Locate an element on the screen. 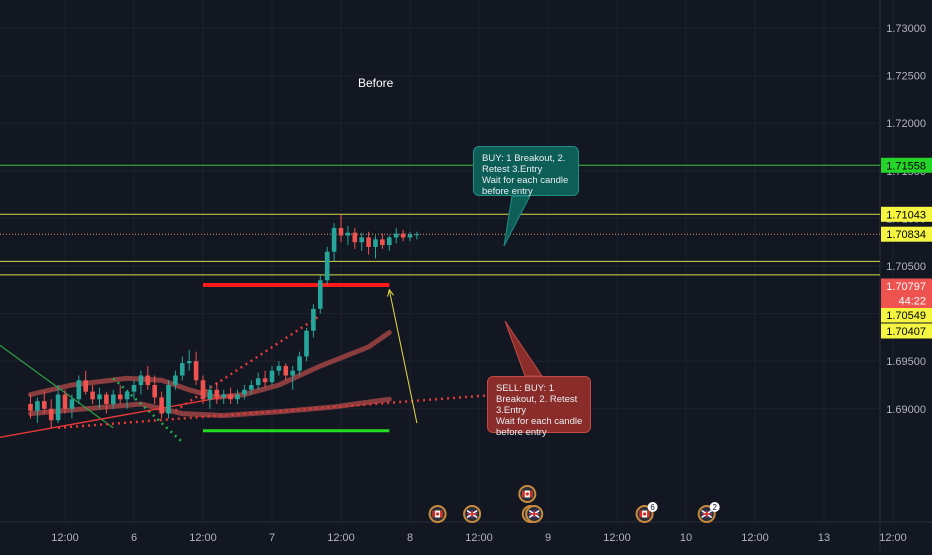 The image size is (932, 555). sell-callout-line: before entry is located at coordinates (521, 432).